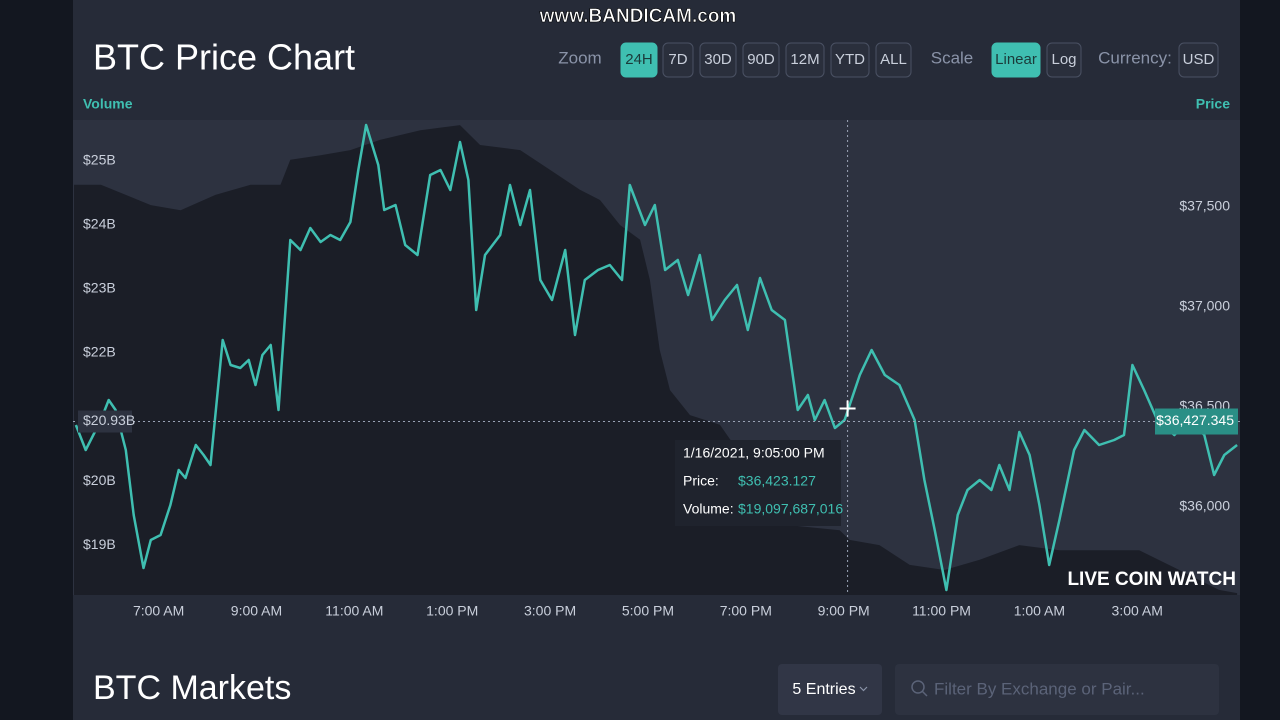  I want to click on zoom-button-label: 24H, so click(639, 59).